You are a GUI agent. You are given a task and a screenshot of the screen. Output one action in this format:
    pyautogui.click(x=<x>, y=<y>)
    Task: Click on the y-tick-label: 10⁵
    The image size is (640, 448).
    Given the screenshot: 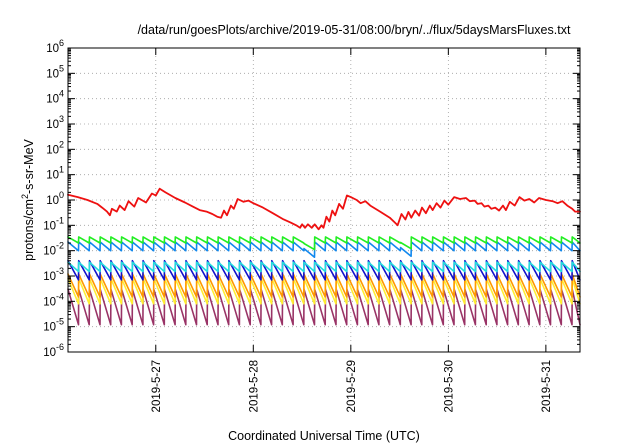 What is the action you would take?
    pyautogui.click(x=55, y=71)
    